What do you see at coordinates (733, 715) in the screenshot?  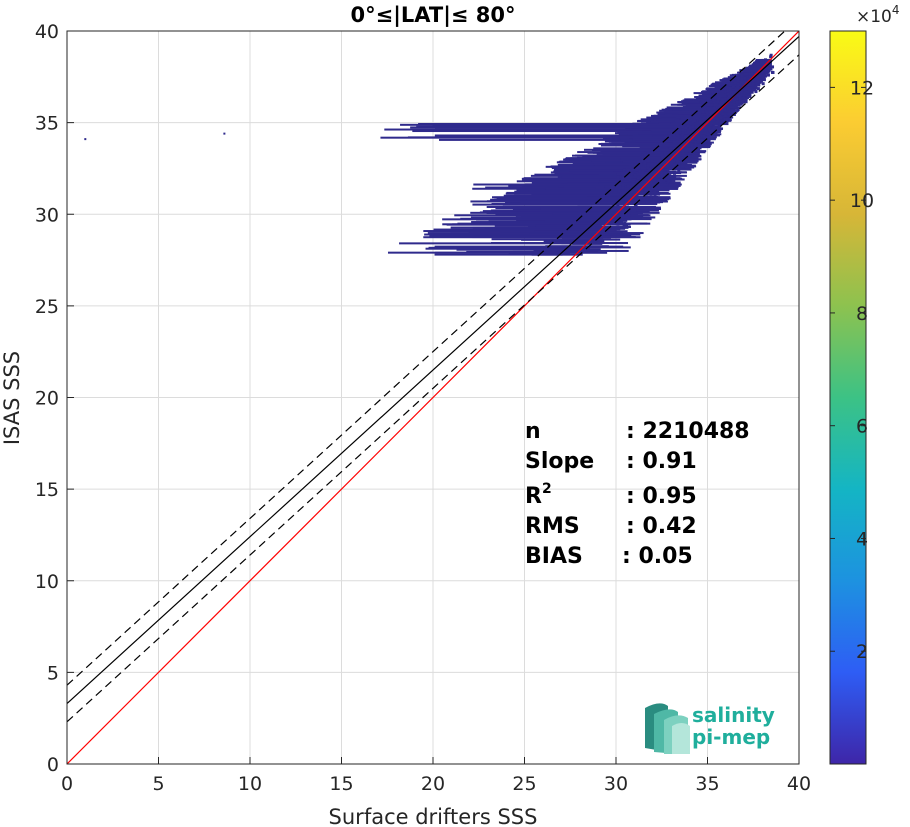 I see `logo-line-1: salinity` at bounding box center [733, 715].